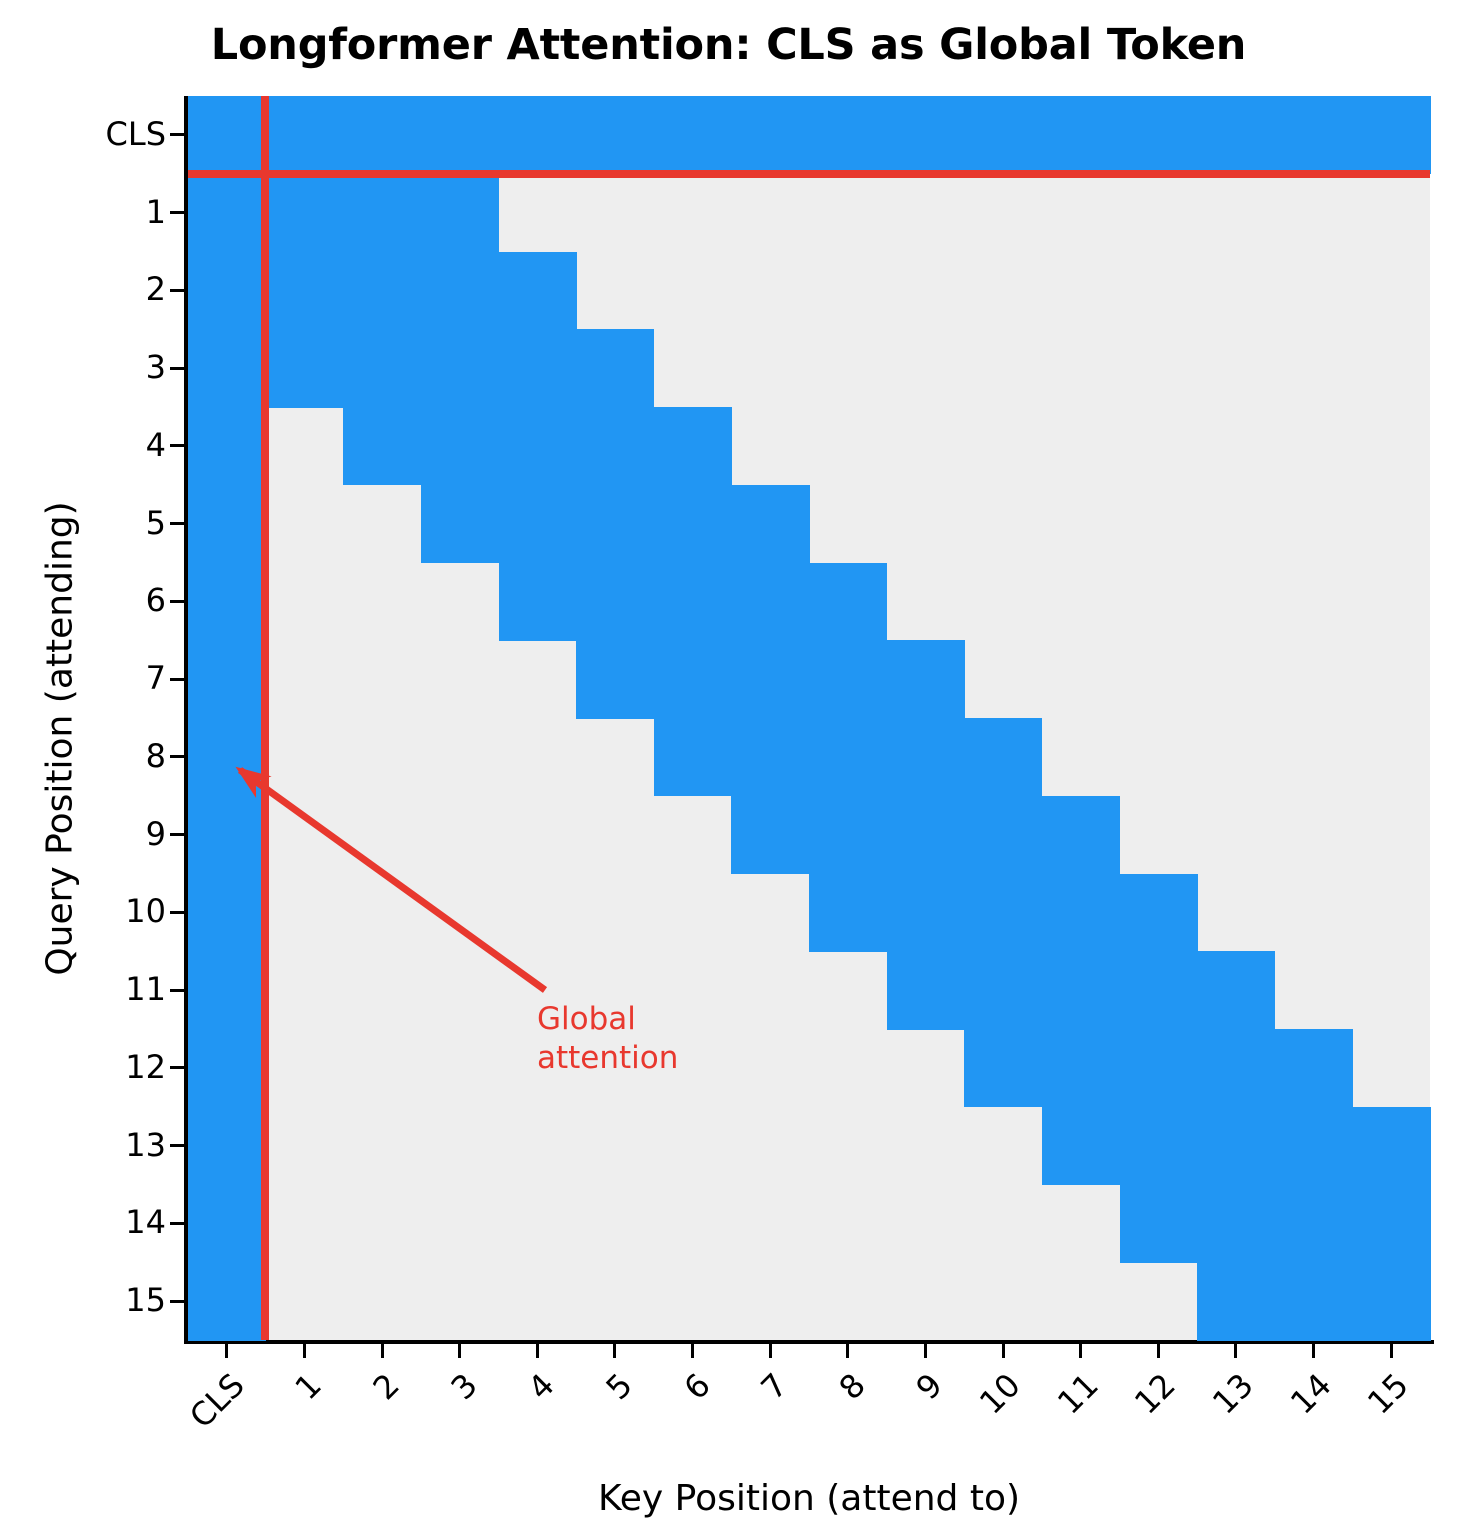  I want to click on y-axis-title: Query Position (attending), so click(60, 738).